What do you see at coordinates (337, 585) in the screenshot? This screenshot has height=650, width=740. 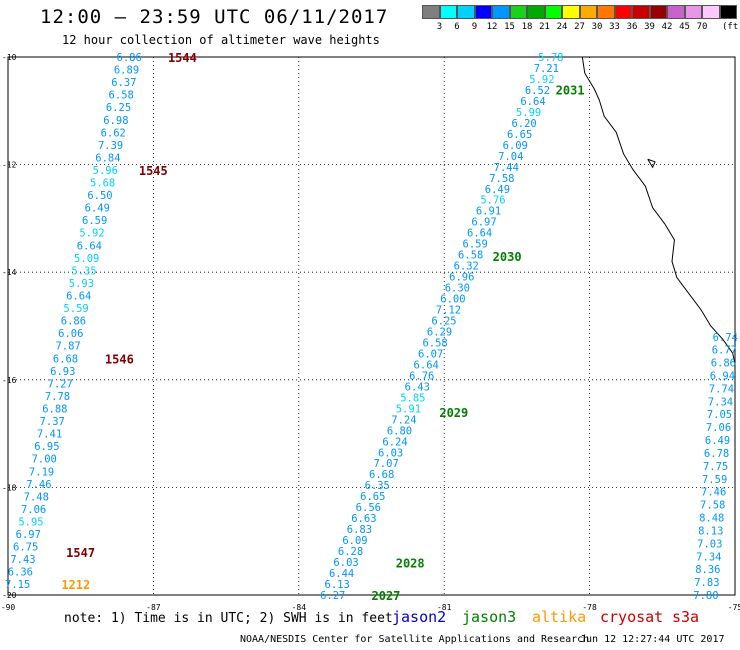 I see `swh-value: 6.13` at bounding box center [337, 585].